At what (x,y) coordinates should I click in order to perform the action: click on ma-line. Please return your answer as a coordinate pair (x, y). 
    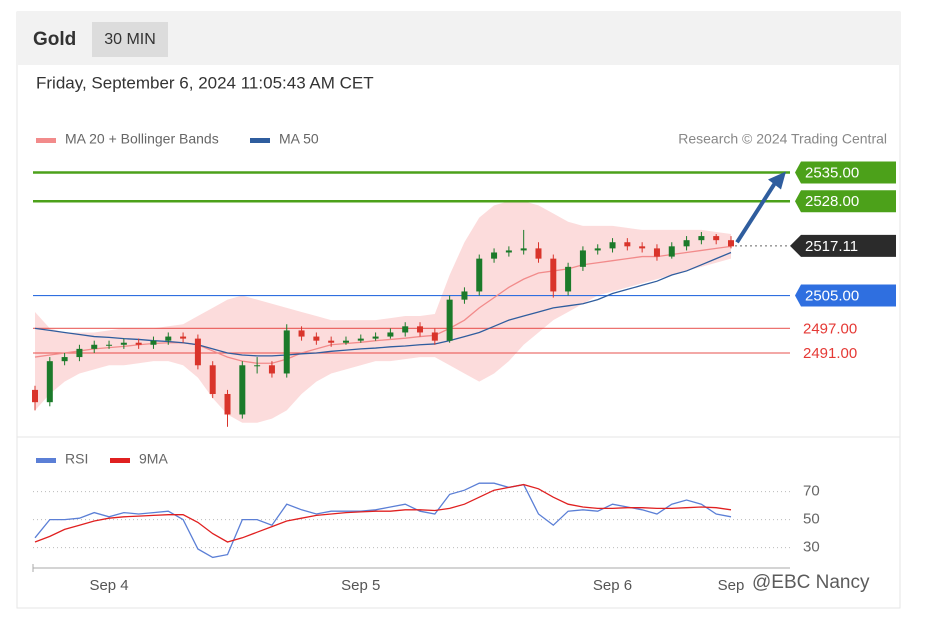
    Looking at the image, I should click on (383, 304).